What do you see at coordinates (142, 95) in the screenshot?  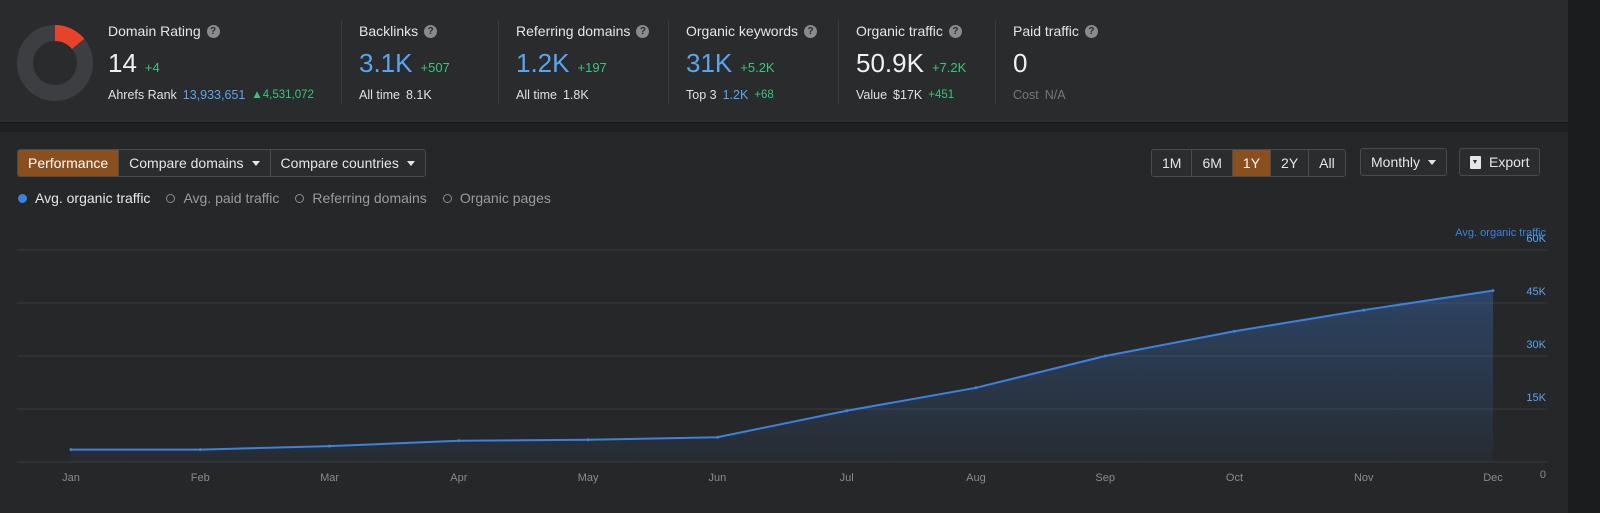 I see `ahrefs-rank-label: Ahrefs Rank` at bounding box center [142, 95].